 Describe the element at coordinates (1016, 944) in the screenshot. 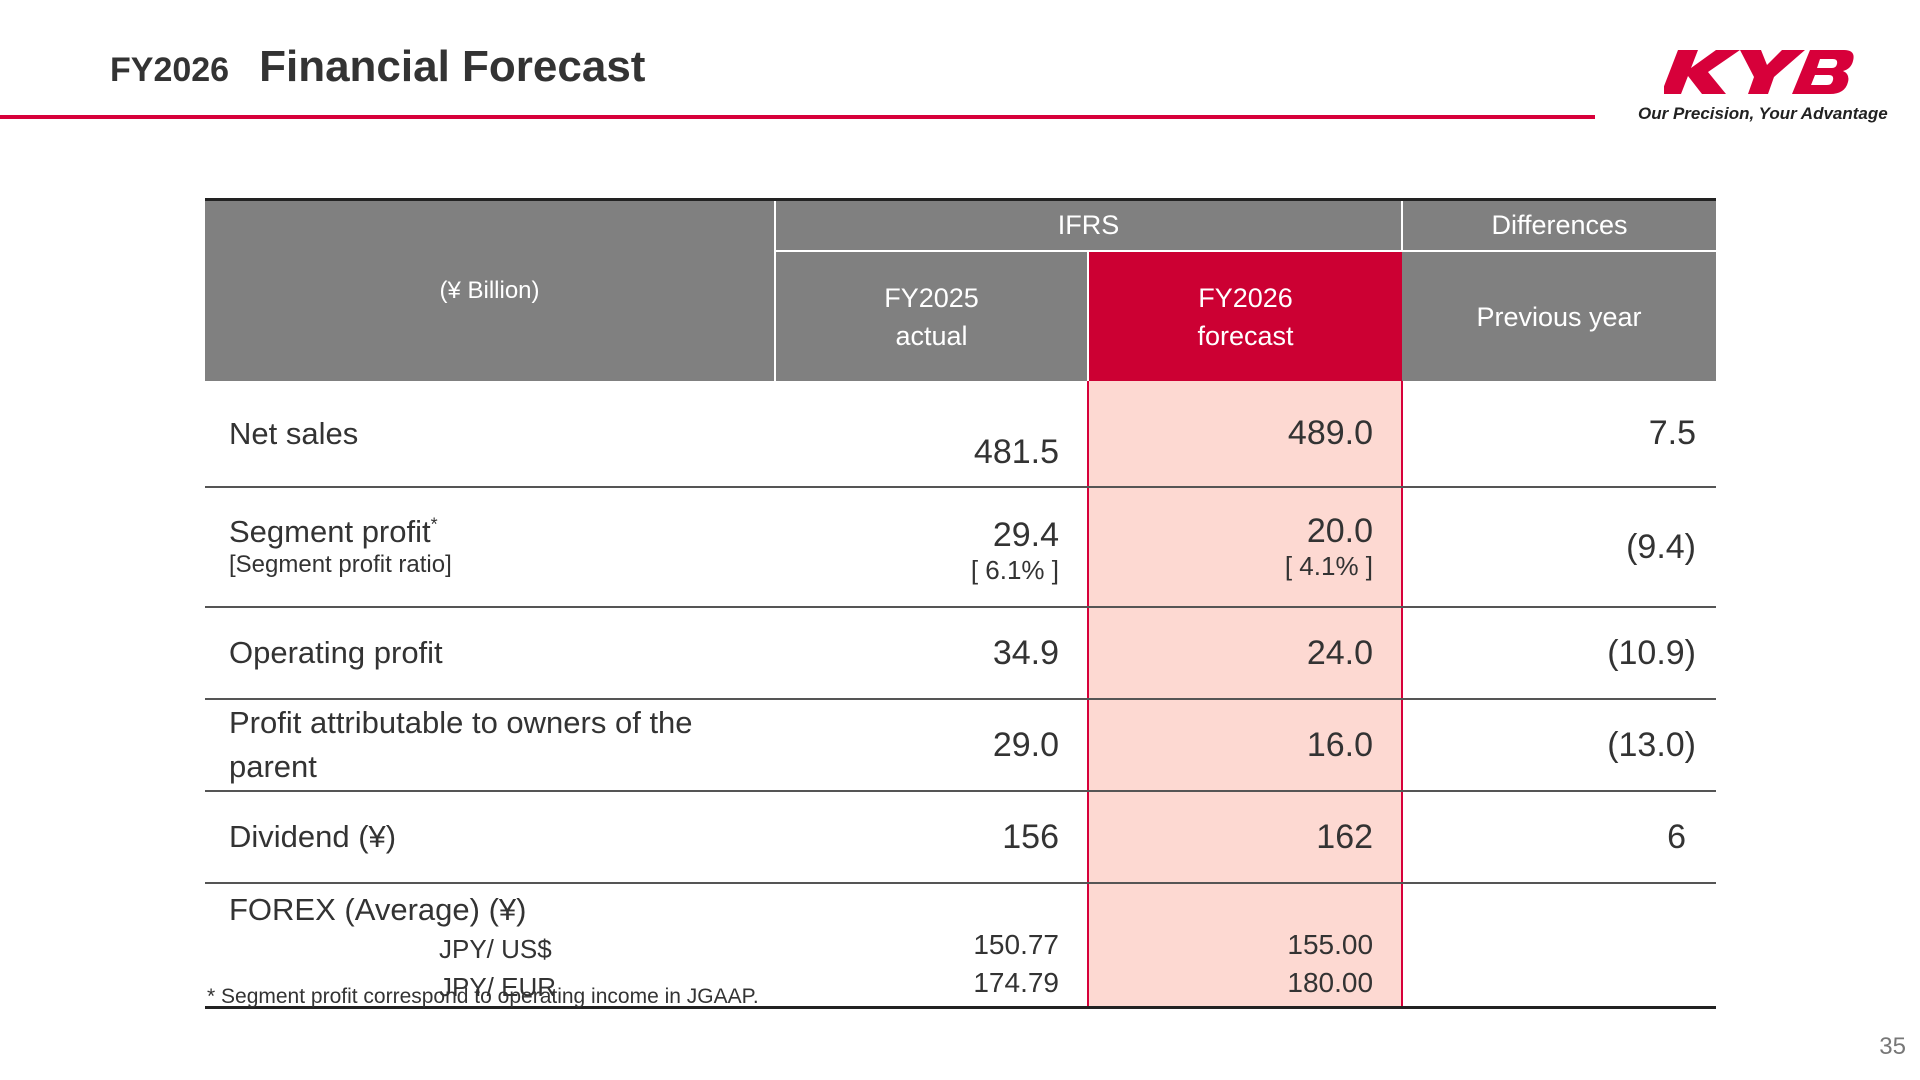

I see `fy2025-usd: 150.77` at that location.